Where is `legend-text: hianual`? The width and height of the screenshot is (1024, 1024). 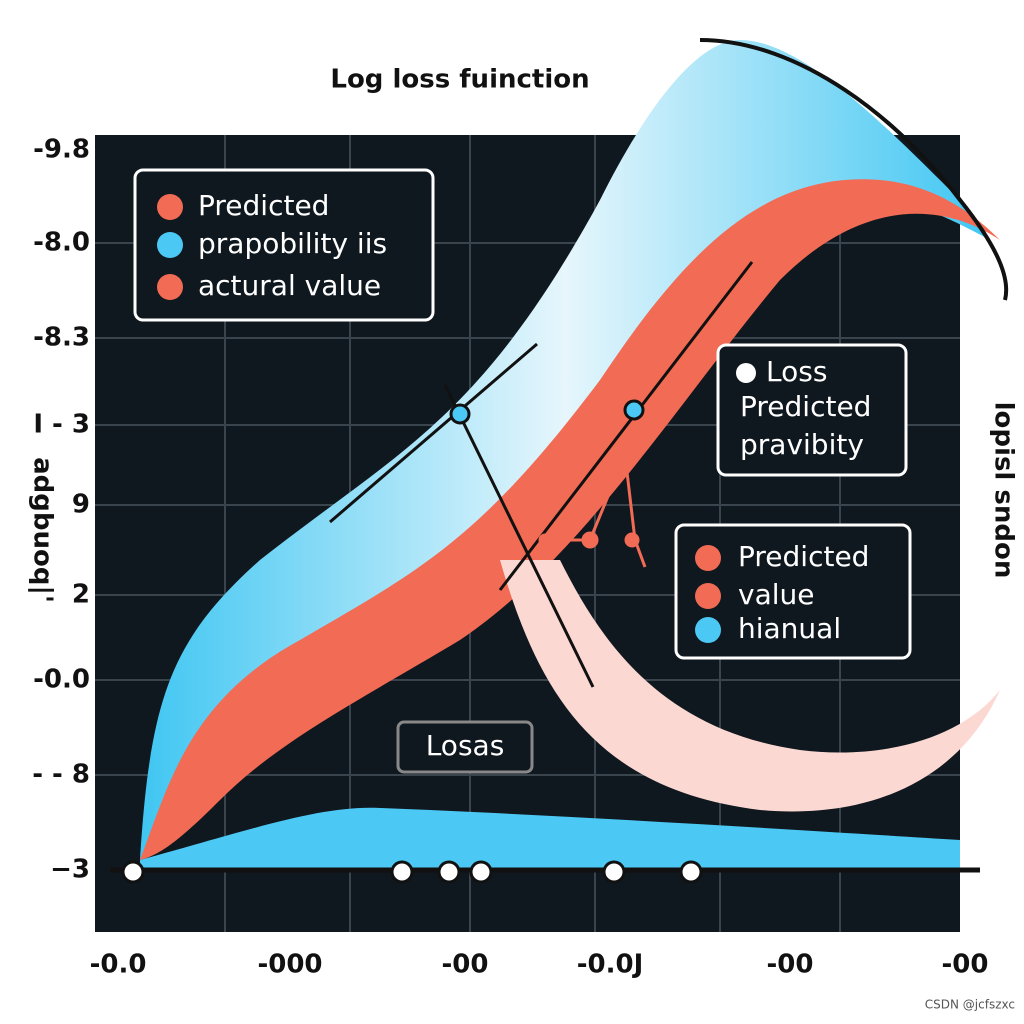
legend-text: hianual is located at coordinates (789, 628).